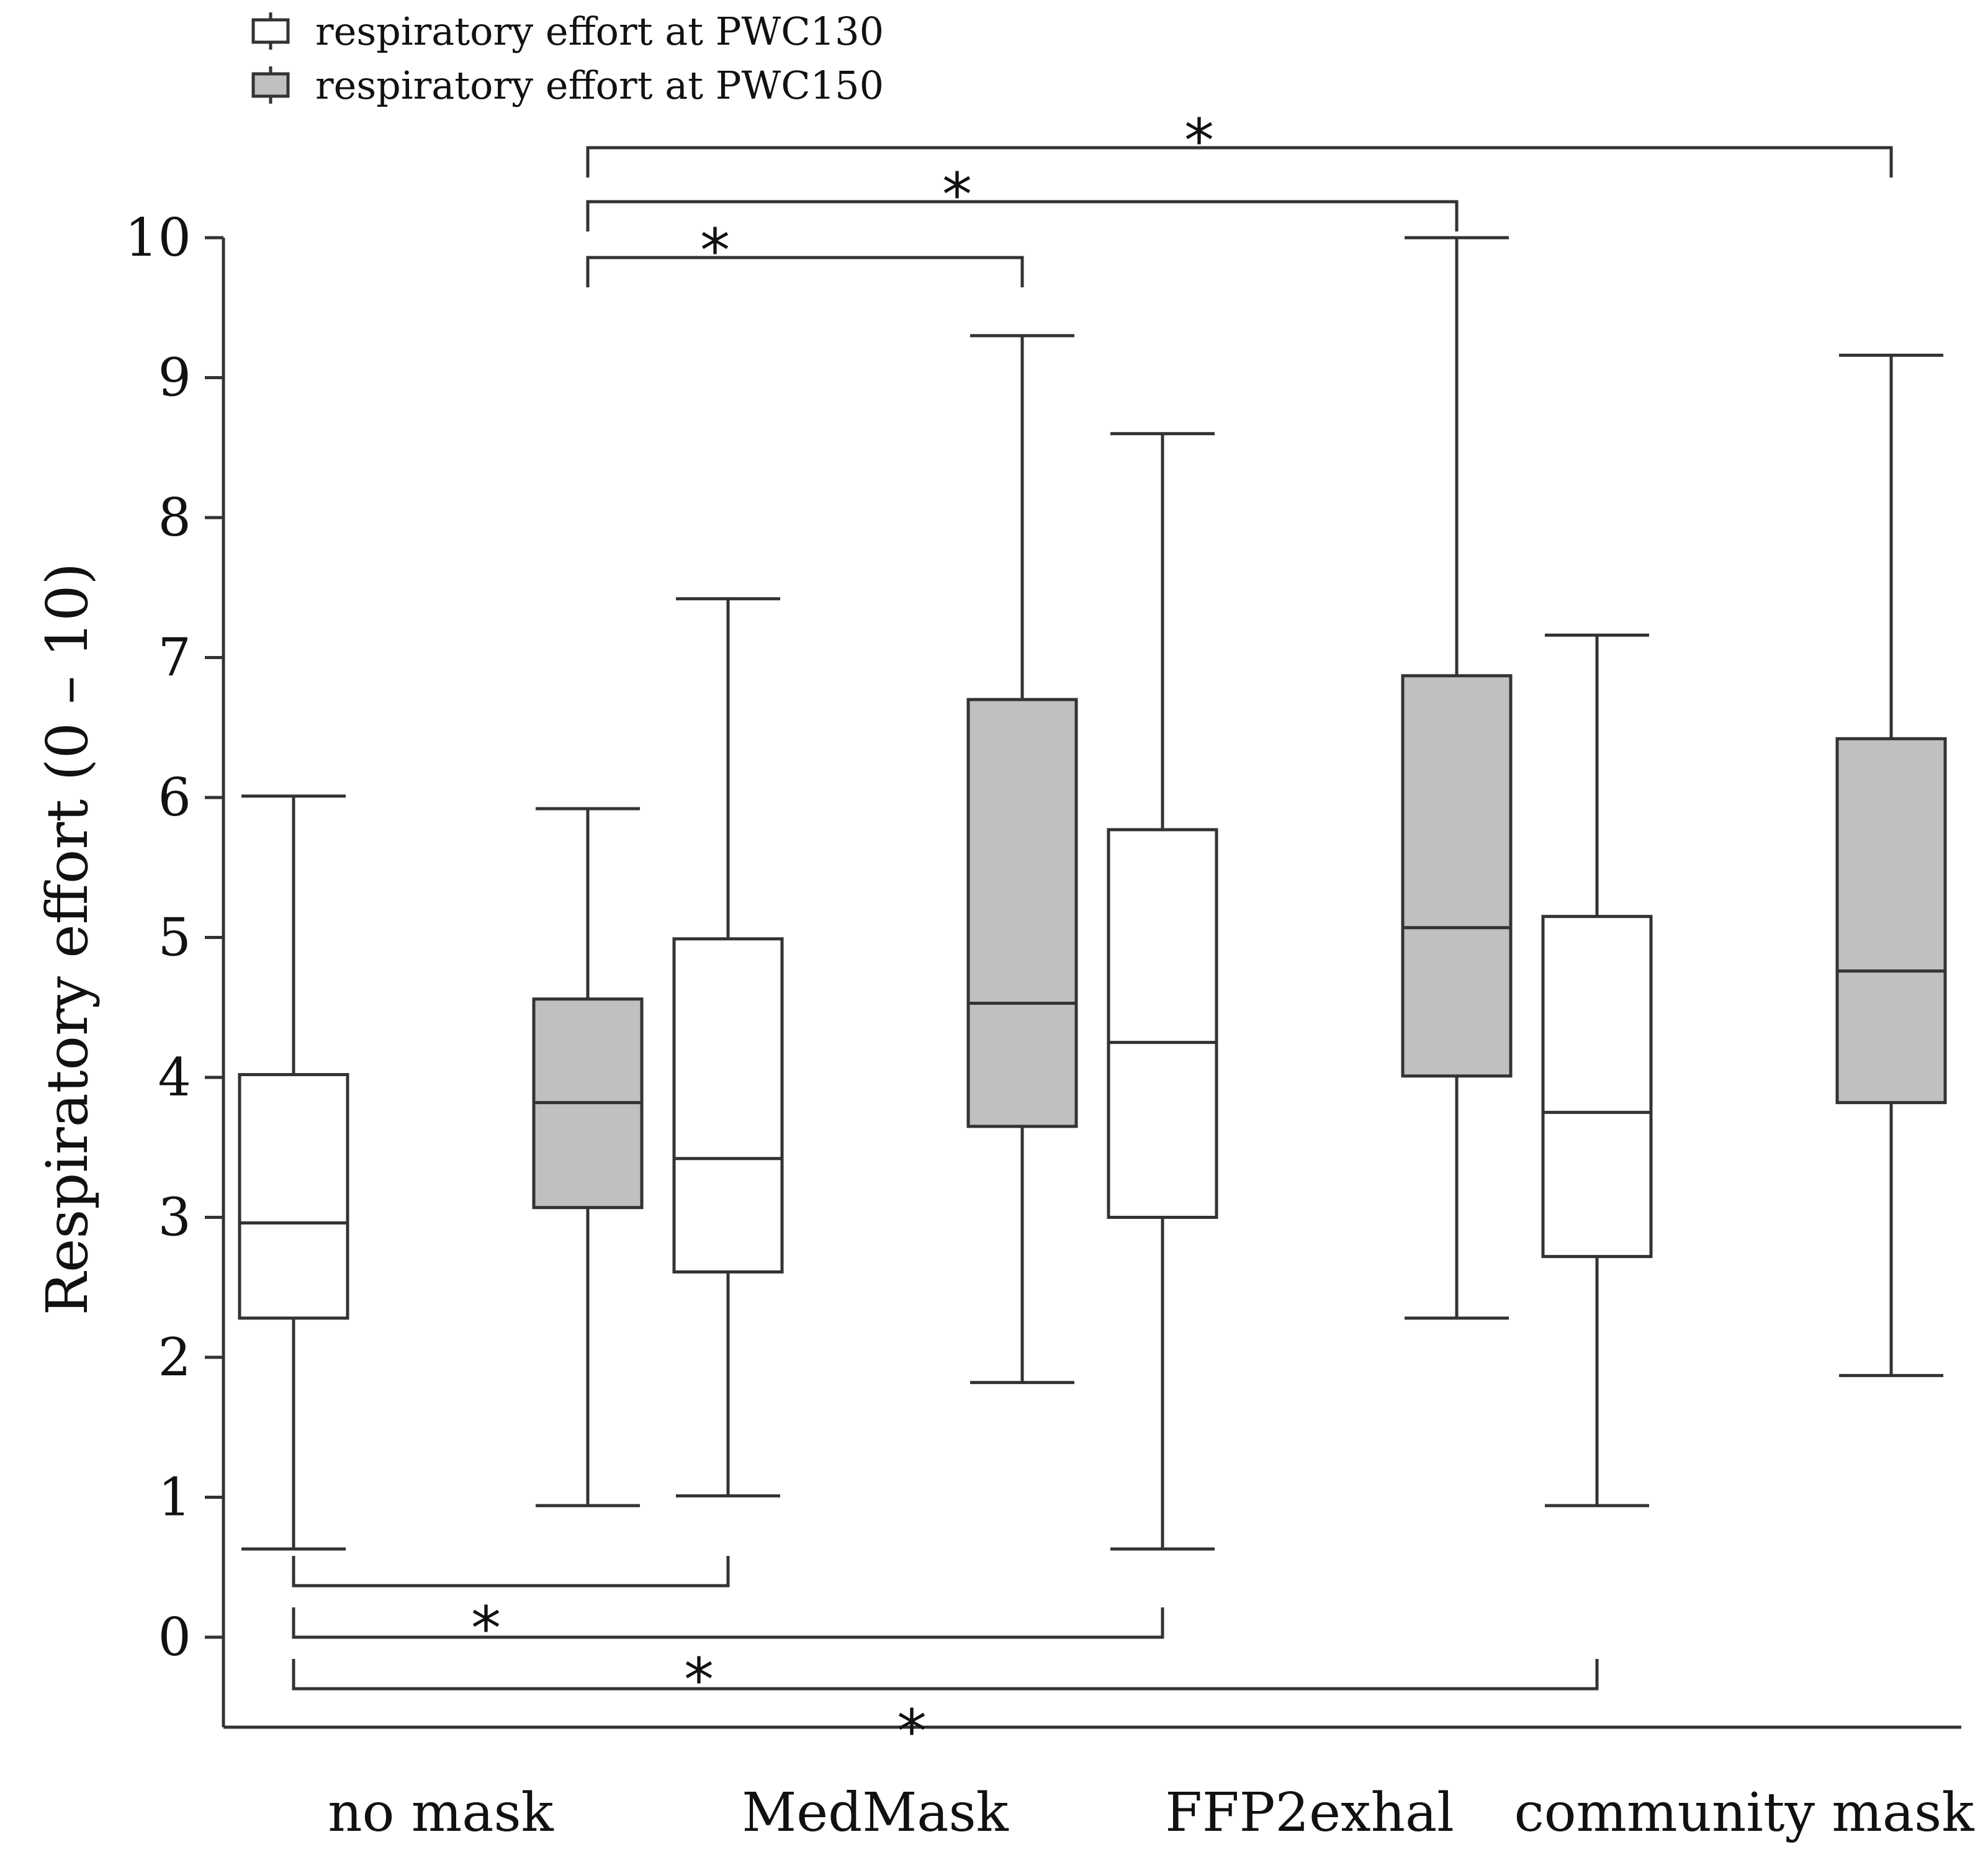 Image resolution: width=1988 pixels, height=1860 pixels. I want to click on box-no-mask-pwc130, so click(294, 1172).